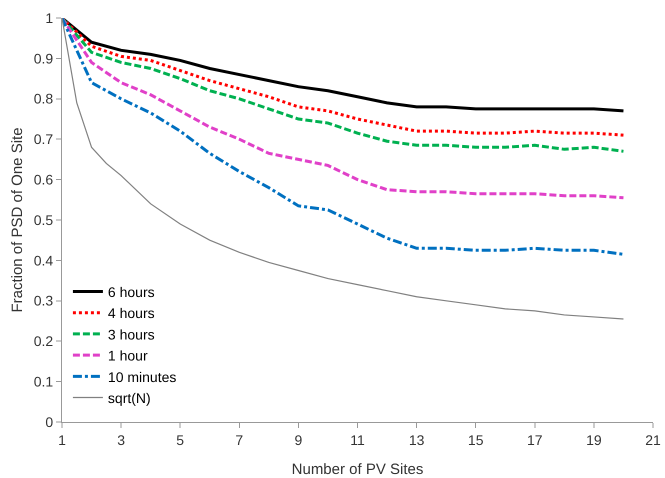  I want to click on x-tick-label: 9, so click(298, 440).